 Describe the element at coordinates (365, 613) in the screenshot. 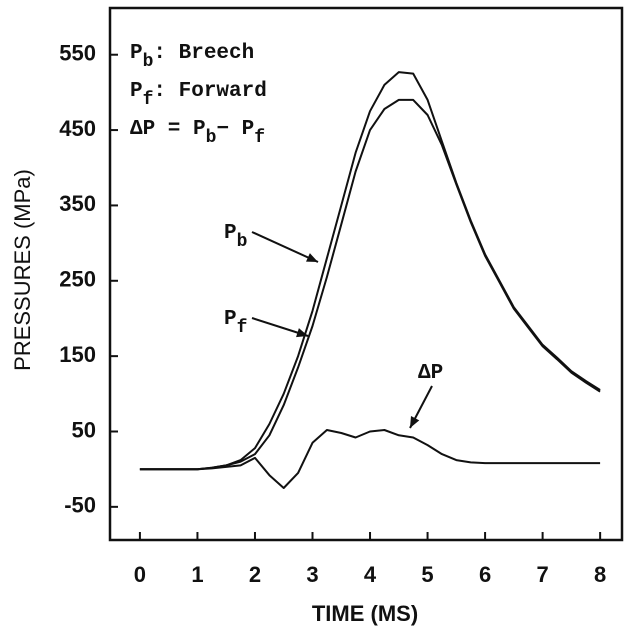

I see `x-axis-label: TIME (MS)` at that location.